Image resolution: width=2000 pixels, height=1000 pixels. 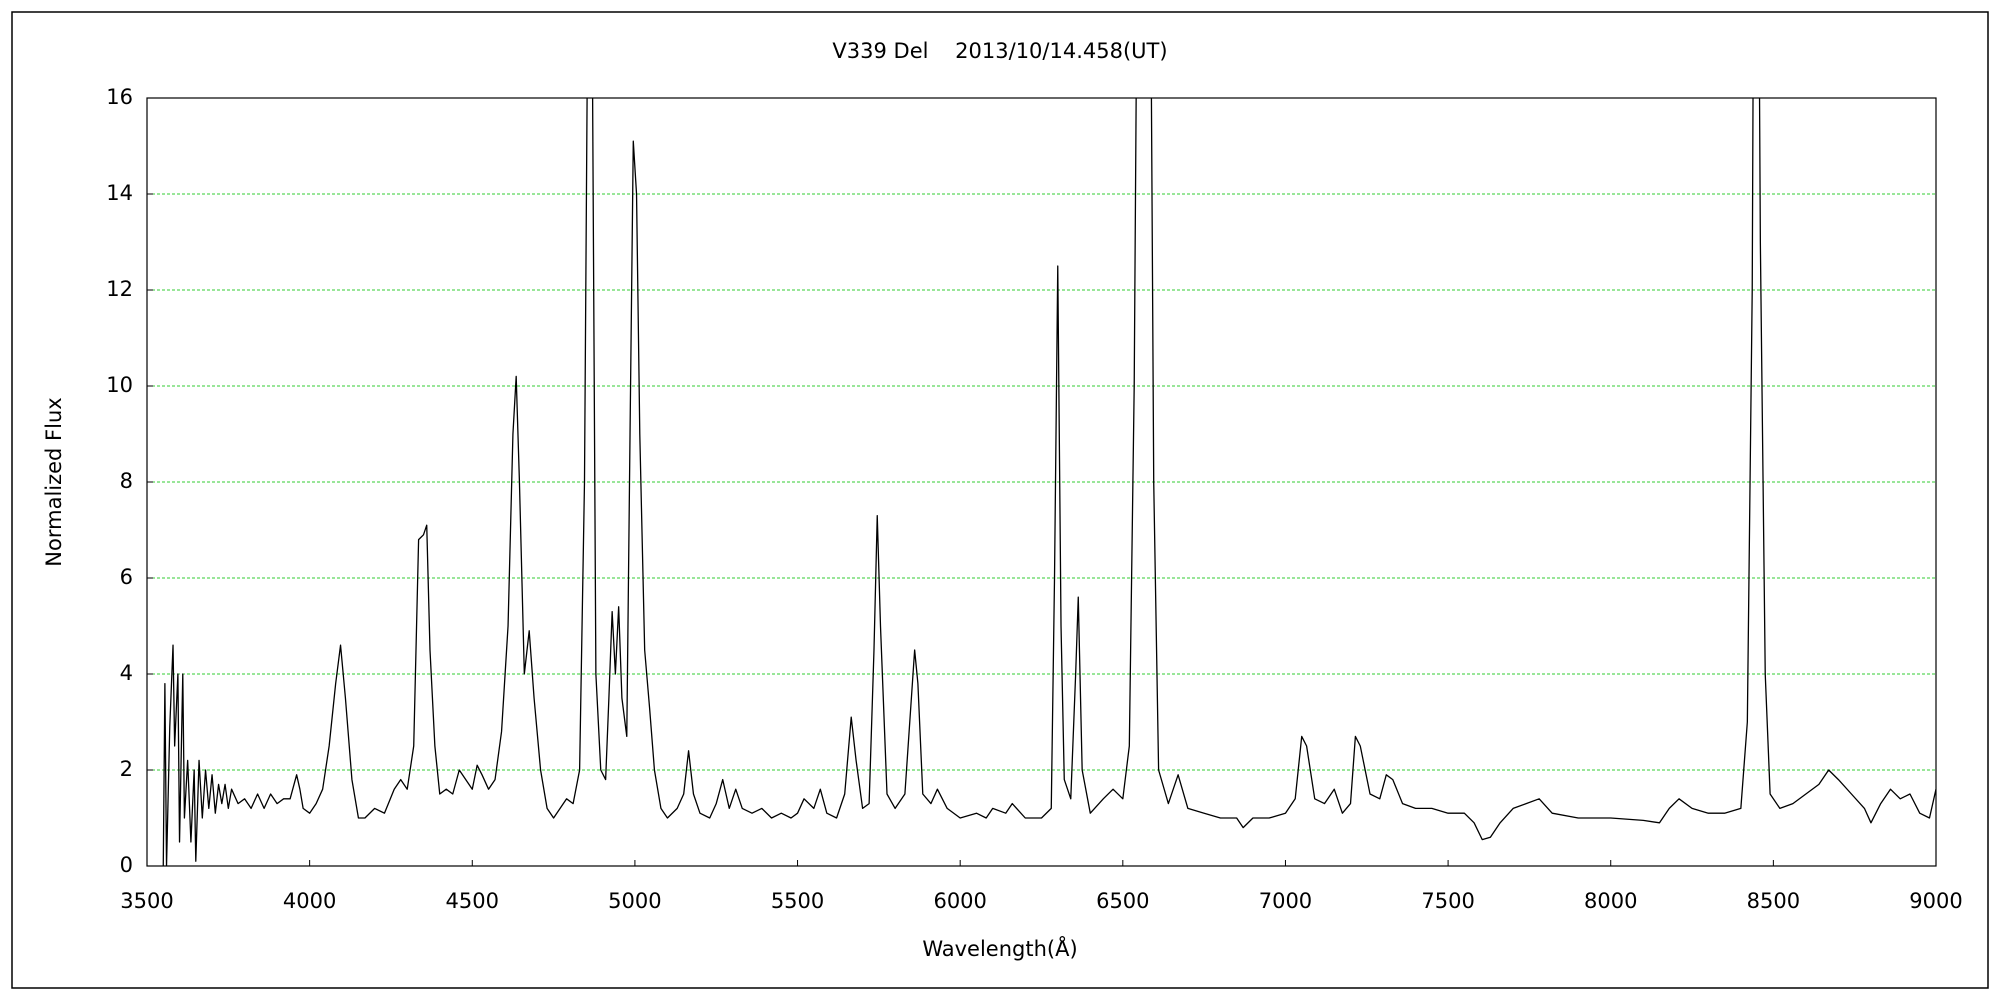 What do you see at coordinates (126, 769) in the screenshot?
I see `y-tick-label: 2` at bounding box center [126, 769].